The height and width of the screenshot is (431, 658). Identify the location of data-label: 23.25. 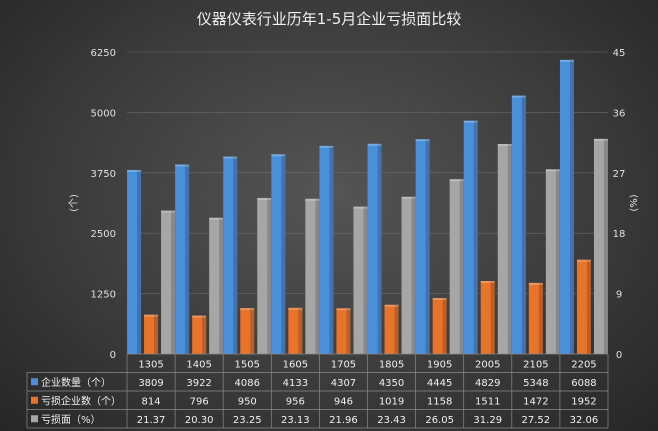
(247, 420).